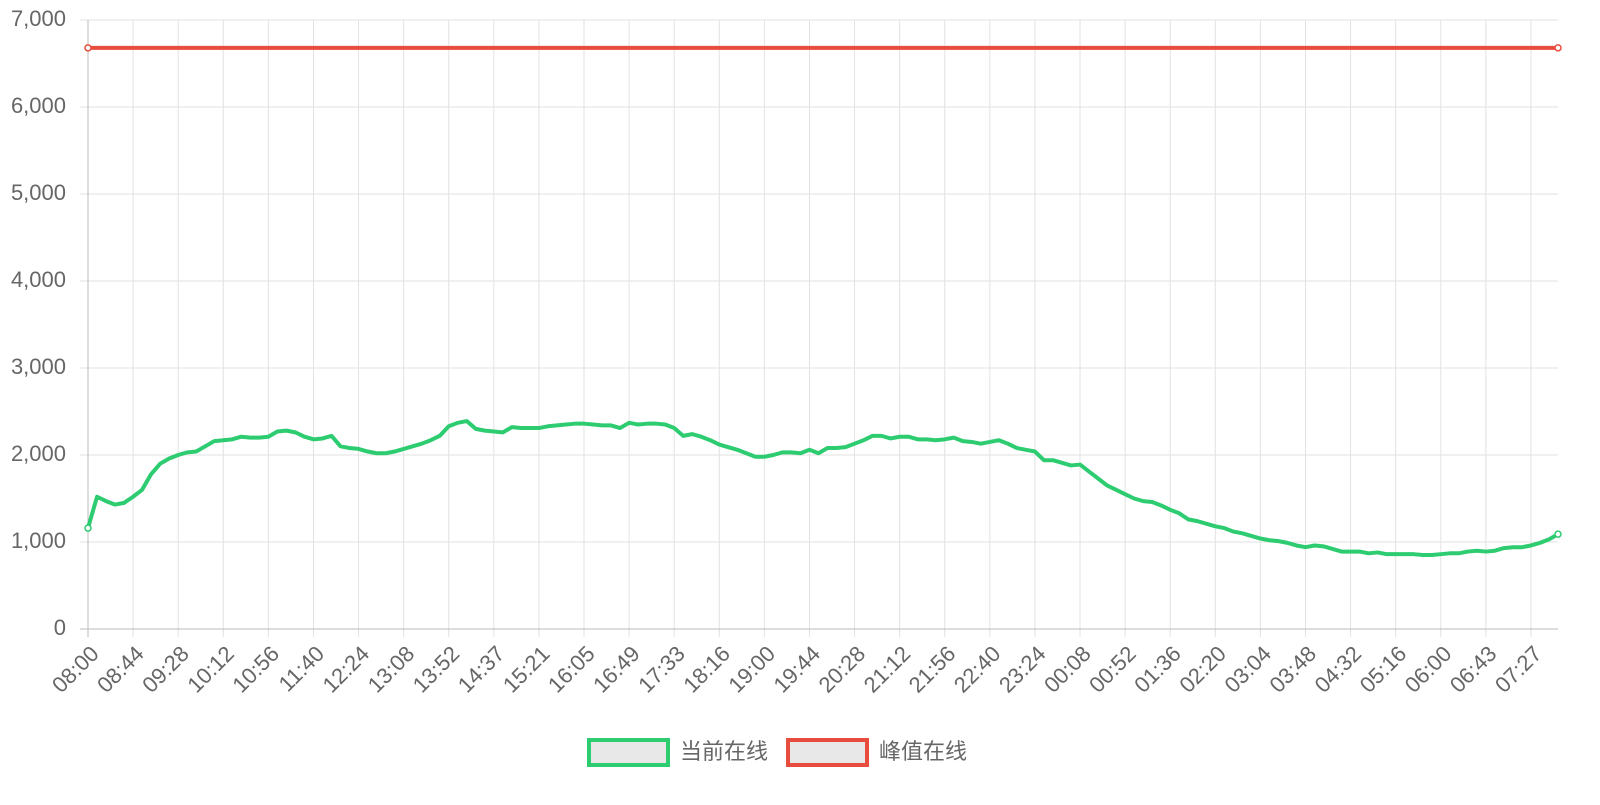  I want to click on y-tick-label: 2,000, so click(38, 453).